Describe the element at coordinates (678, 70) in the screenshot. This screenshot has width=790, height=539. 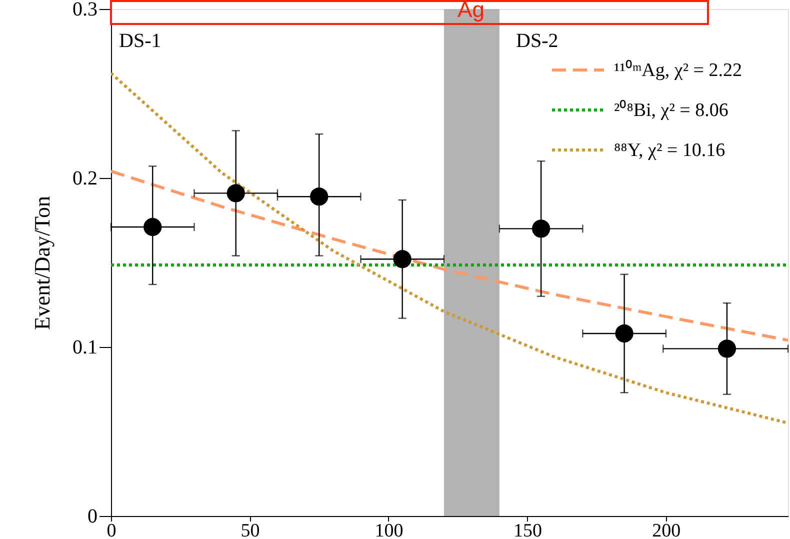
I see `legend-label: ¹¹⁰ᵐAg, χ² = 2.22` at that location.